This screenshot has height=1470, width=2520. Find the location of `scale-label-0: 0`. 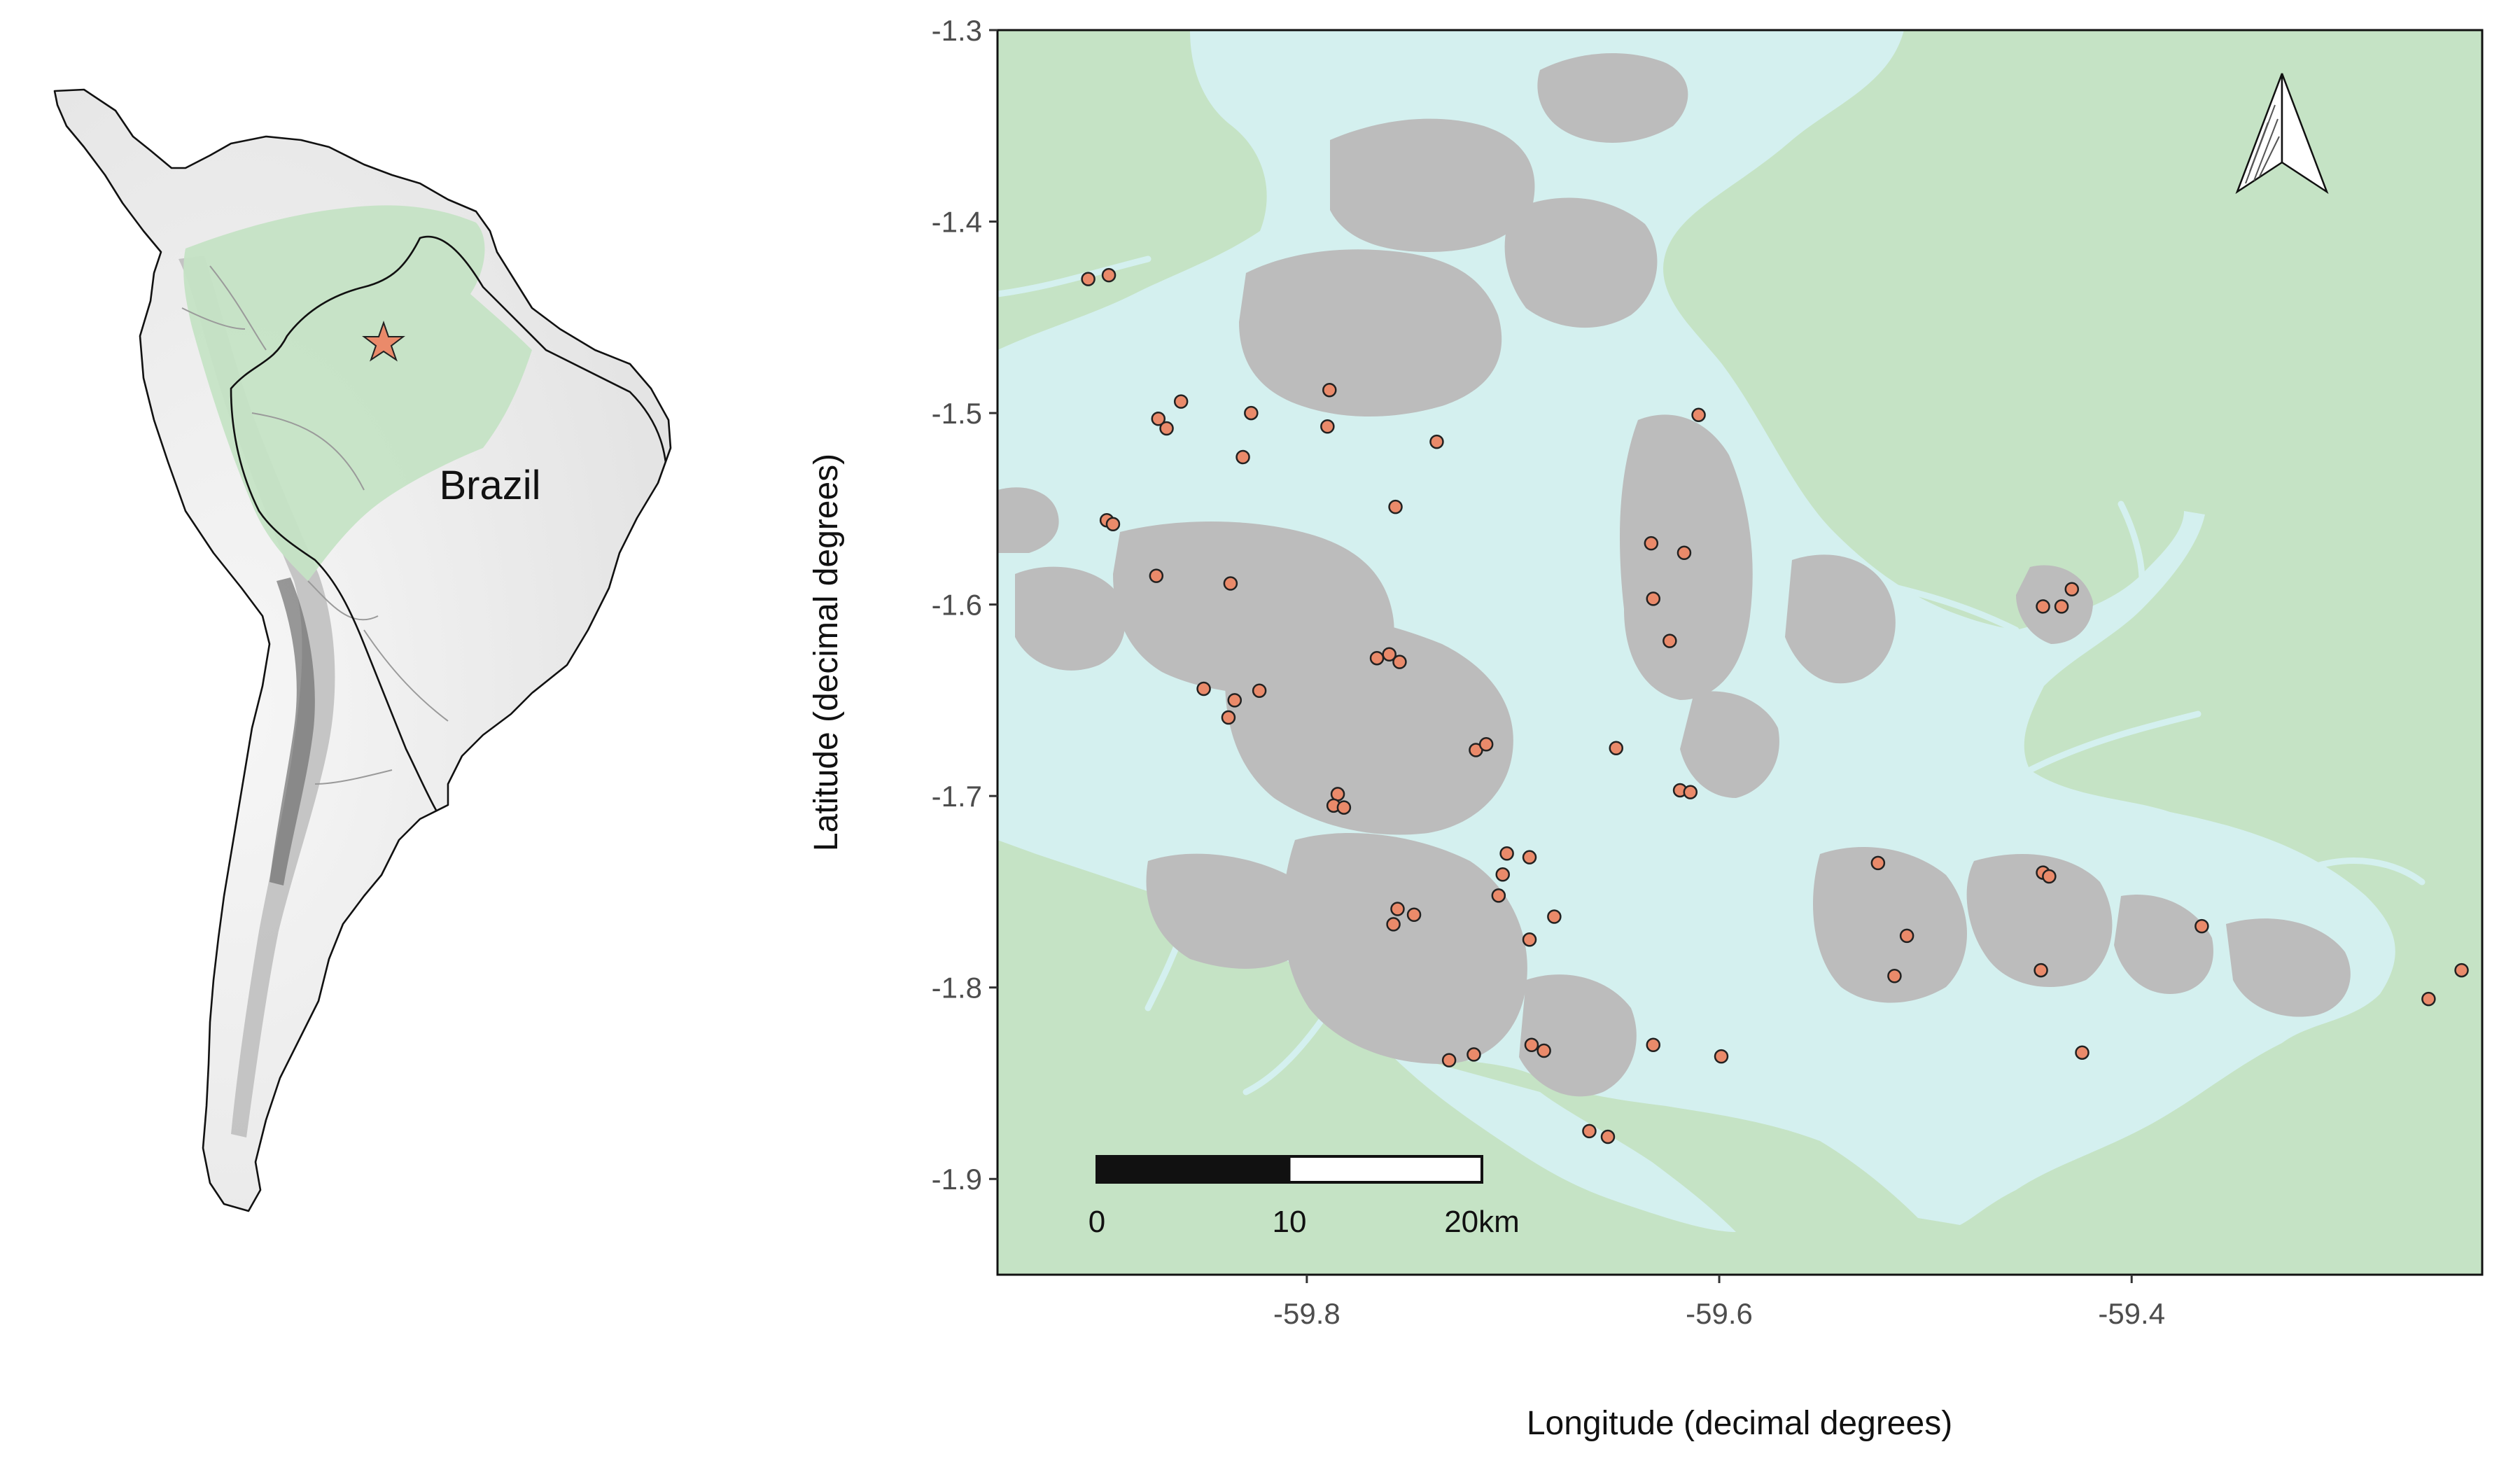

scale-label-0: 0 is located at coordinates (1096, 1222).